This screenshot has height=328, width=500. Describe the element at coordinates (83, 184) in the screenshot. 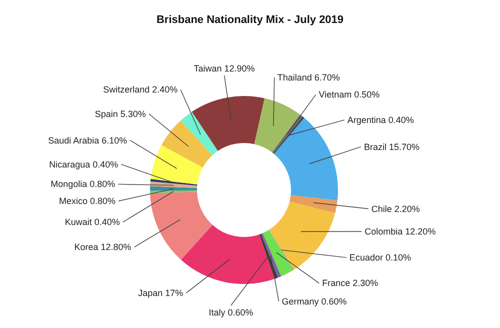

I see `slice-label: Mongolia 0.80%` at that location.